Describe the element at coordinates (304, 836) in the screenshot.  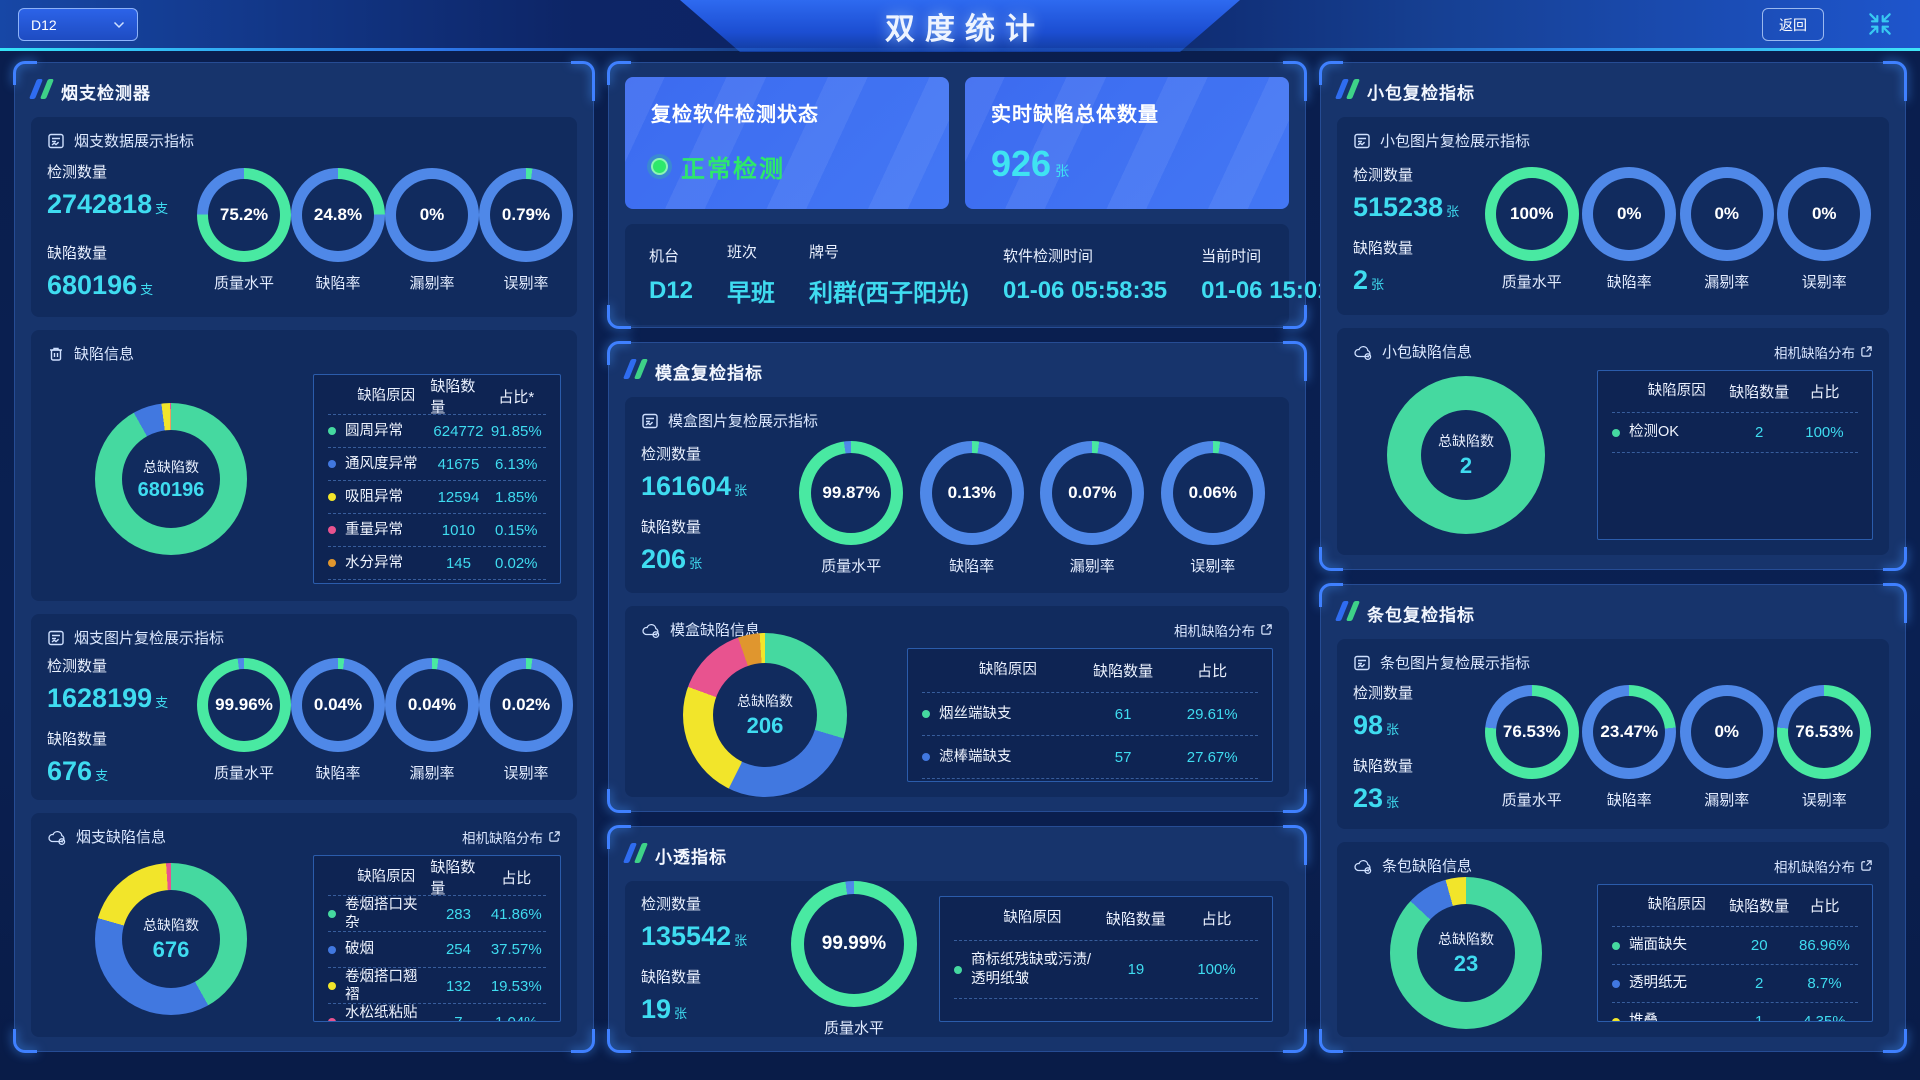
I see `card-title-row: 烟支缺陷信息 相机缺陷分布` at that location.